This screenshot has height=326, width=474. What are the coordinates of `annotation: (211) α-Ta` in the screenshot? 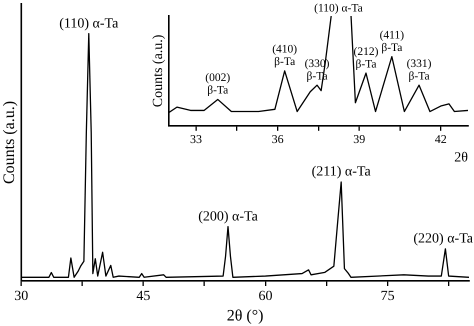 It's located at (342, 172).